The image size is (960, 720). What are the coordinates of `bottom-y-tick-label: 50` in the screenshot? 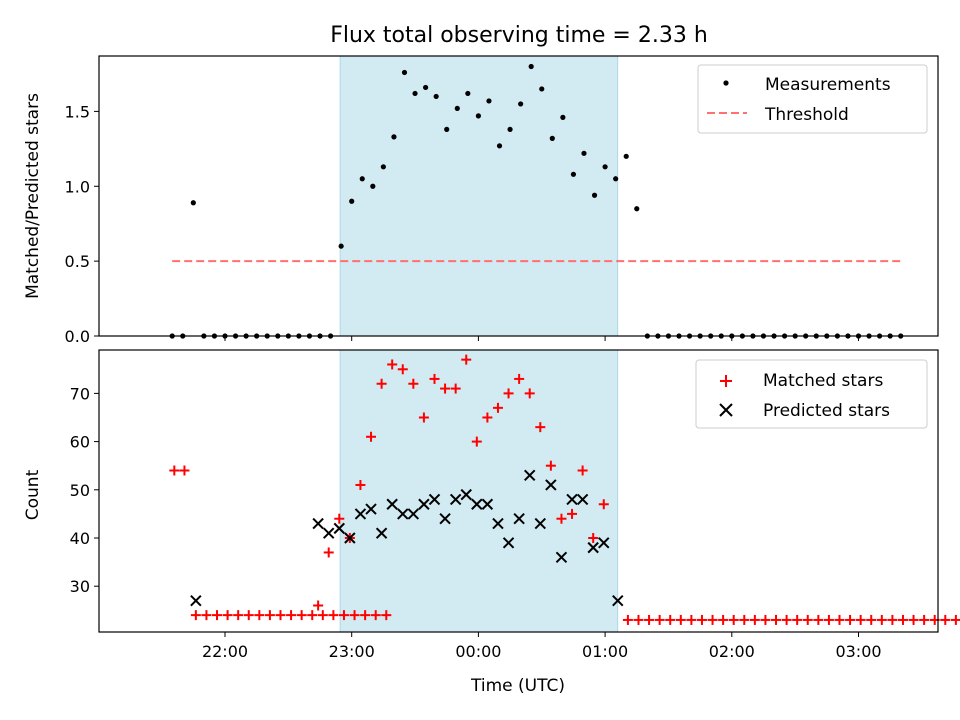 It's located at (80, 490).